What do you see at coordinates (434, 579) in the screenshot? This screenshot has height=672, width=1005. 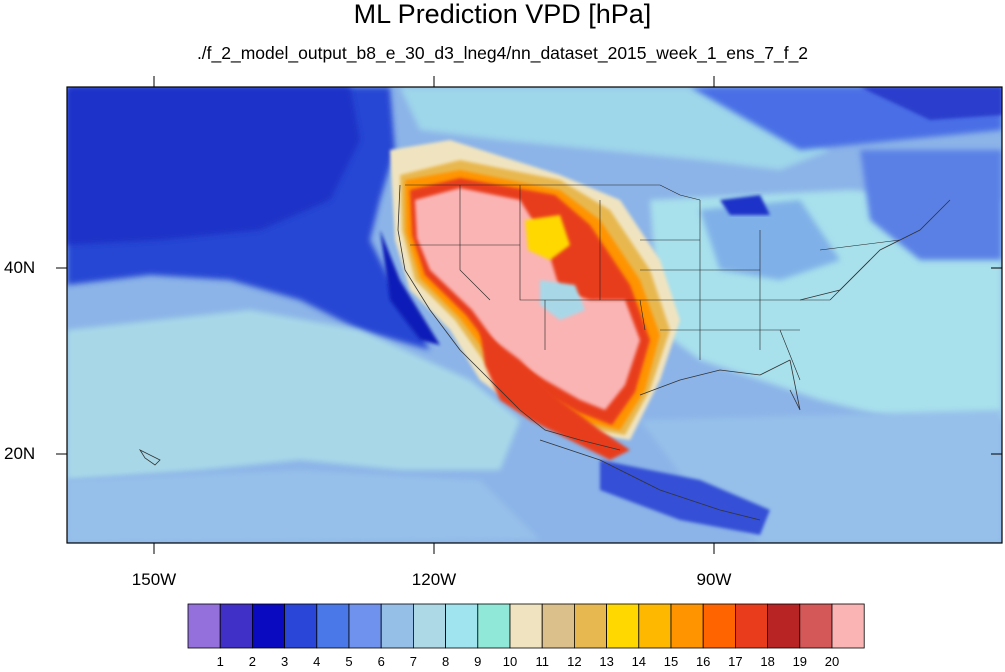 I see `lon-label-120w: 120W` at bounding box center [434, 579].